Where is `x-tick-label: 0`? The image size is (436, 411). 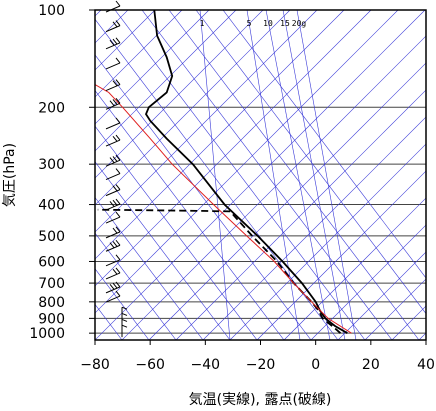 x-tick-label: 0 is located at coordinates (315, 365).